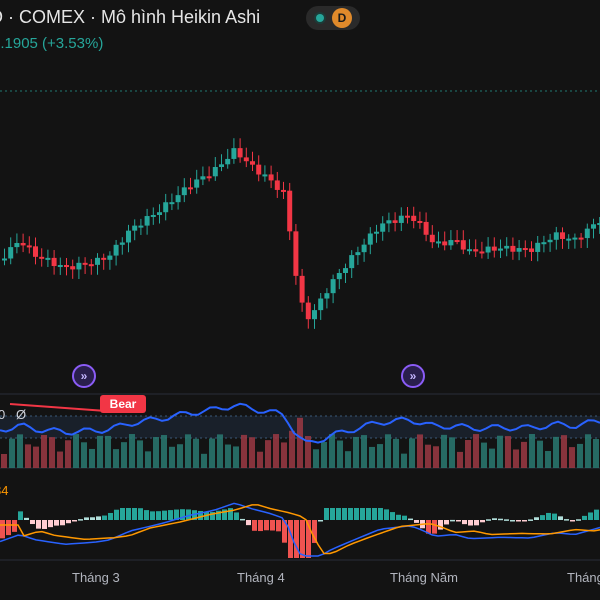 Image resolution: width=600 pixels, height=600 pixels. What do you see at coordinates (123, 404) in the screenshot?
I see `bear-label: Bear` at bounding box center [123, 404].